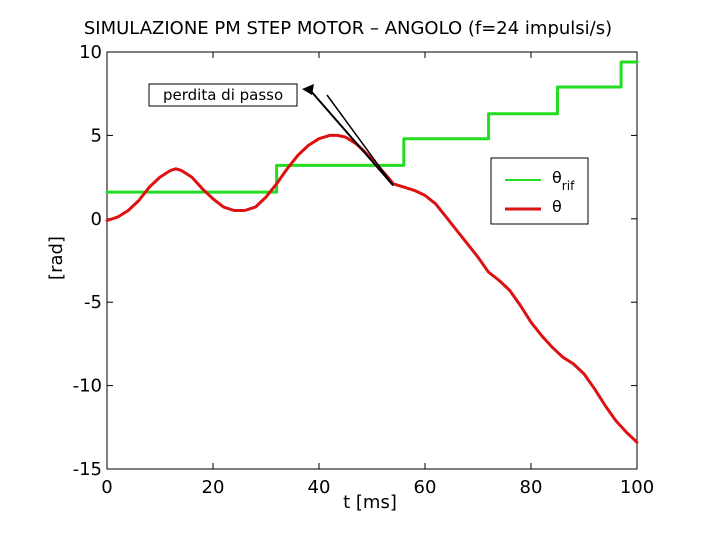 The image size is (720, 540). I want to click on annotation-arrow-line, so click(351, 138).